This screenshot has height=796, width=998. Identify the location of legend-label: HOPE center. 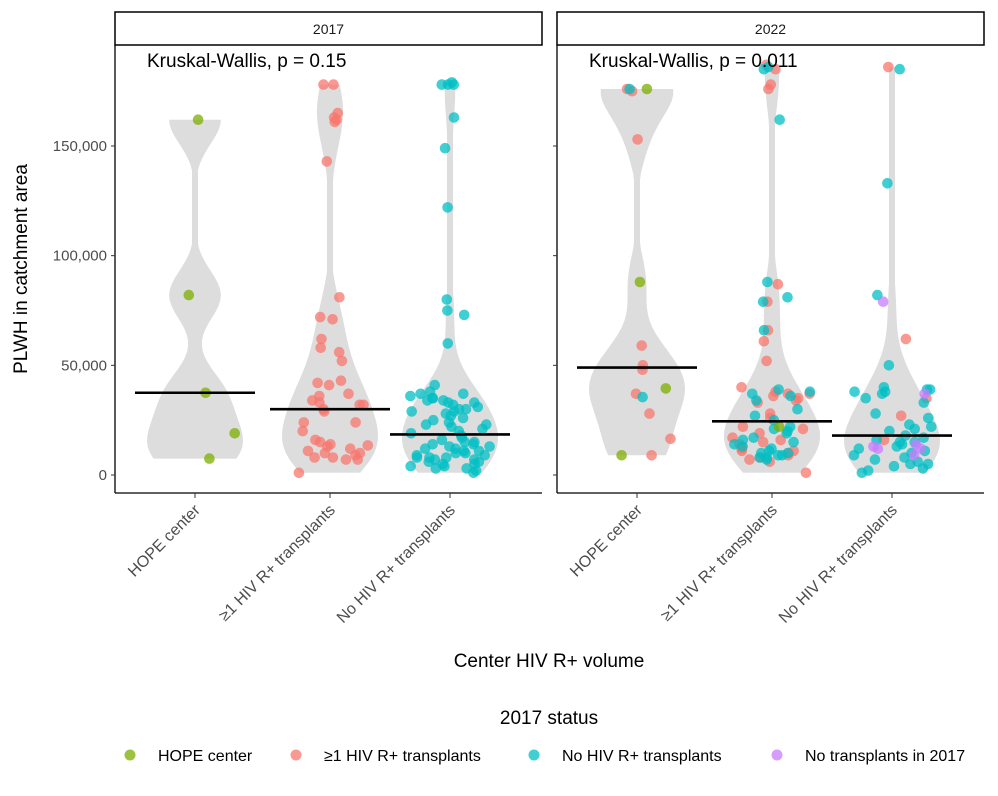
(205, 756).